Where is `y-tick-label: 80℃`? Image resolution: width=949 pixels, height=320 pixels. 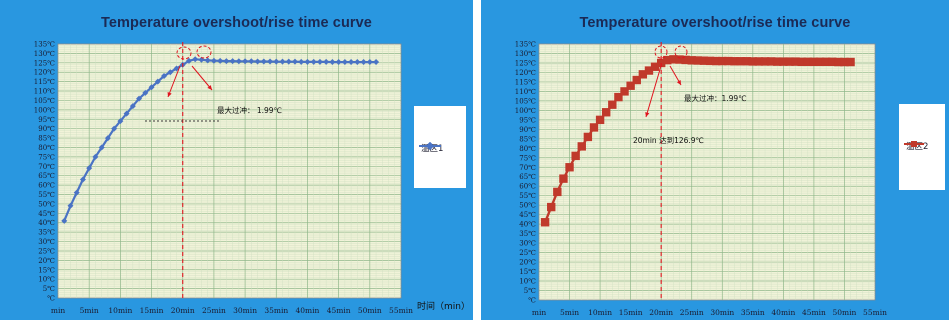 y-tick-label: 80℃ is located at coordinates (527, 149).